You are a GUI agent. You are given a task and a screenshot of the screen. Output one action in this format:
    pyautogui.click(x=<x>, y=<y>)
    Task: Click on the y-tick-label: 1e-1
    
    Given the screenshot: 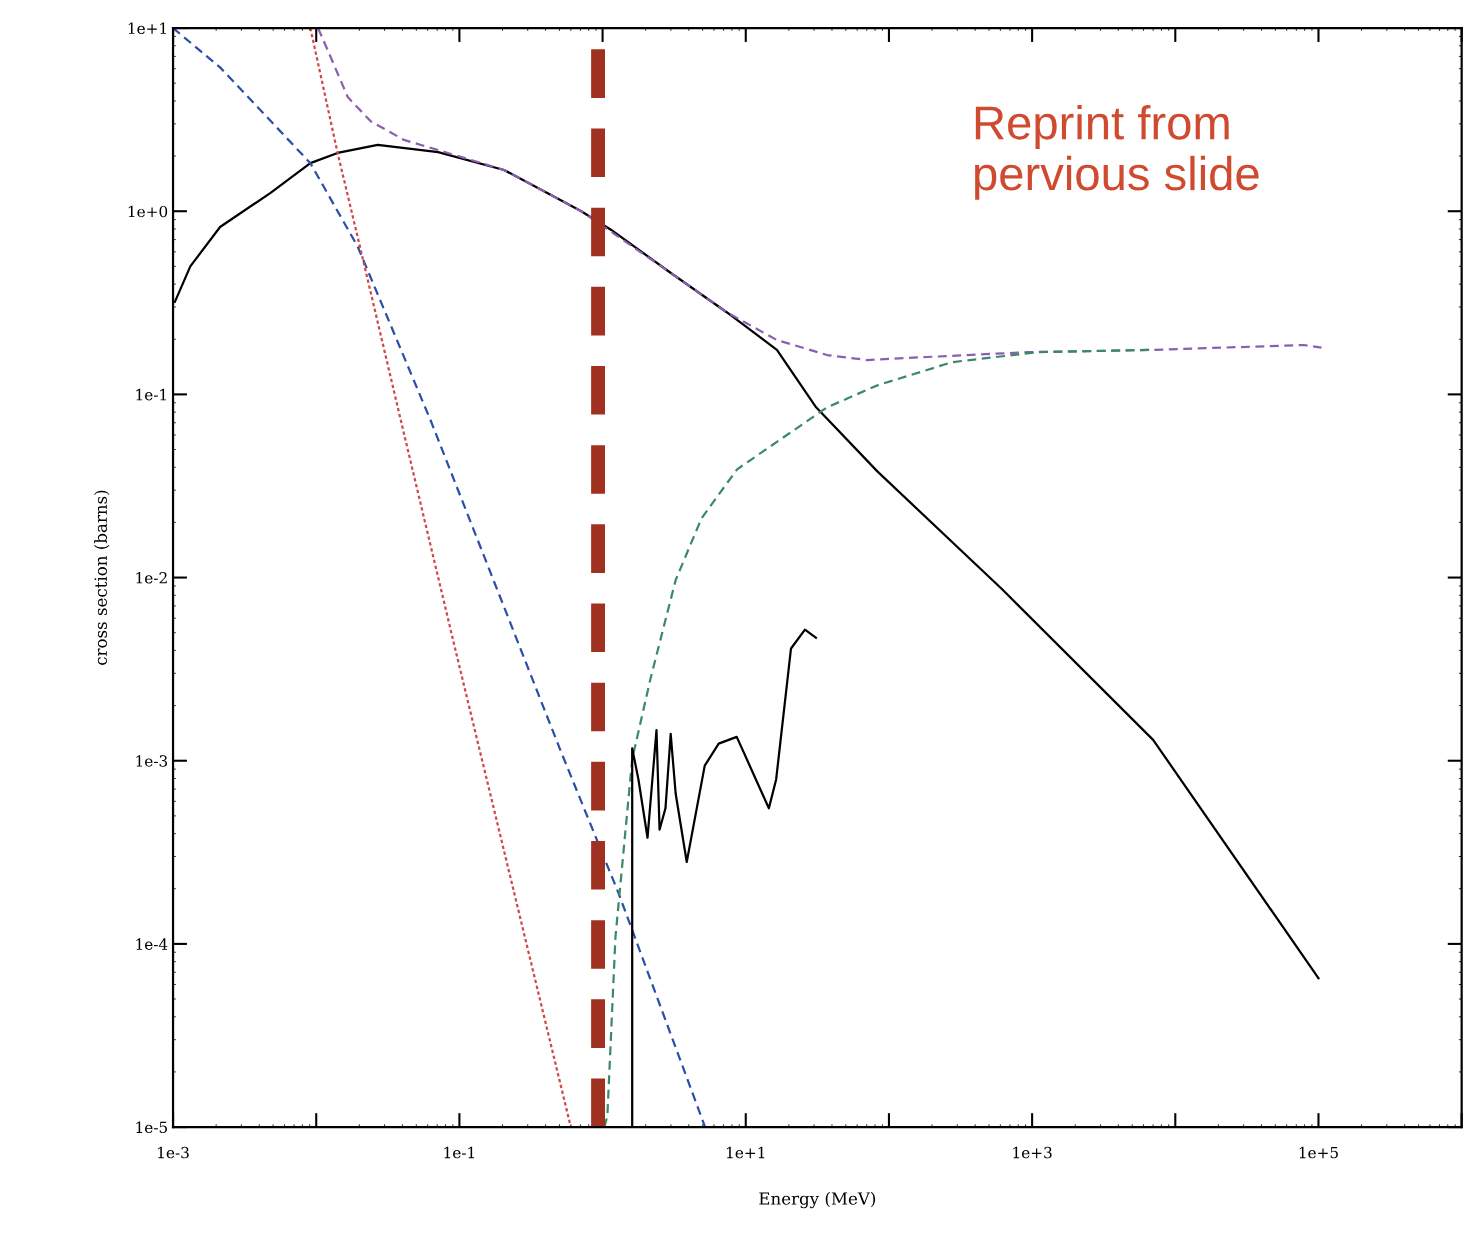 What is the action you would take?
    pyautogui.click(x=151, y=394)
    